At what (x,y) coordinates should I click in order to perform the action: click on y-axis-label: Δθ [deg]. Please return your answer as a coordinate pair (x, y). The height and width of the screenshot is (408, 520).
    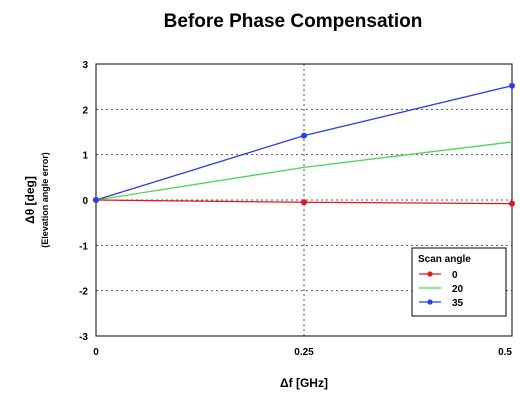
    Looking at the image, I should click on (30, 200).